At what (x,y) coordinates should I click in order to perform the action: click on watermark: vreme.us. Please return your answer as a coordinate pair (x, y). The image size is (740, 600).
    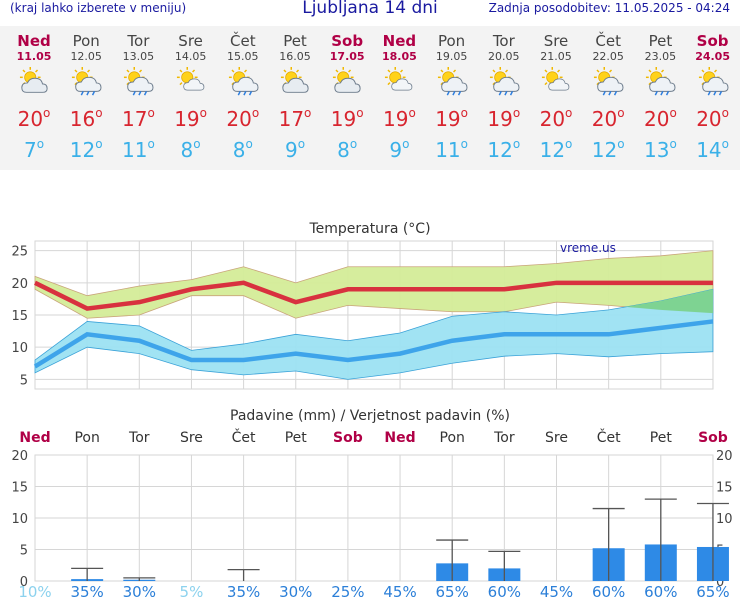
    Looking at the image, I should click on (588, 248).